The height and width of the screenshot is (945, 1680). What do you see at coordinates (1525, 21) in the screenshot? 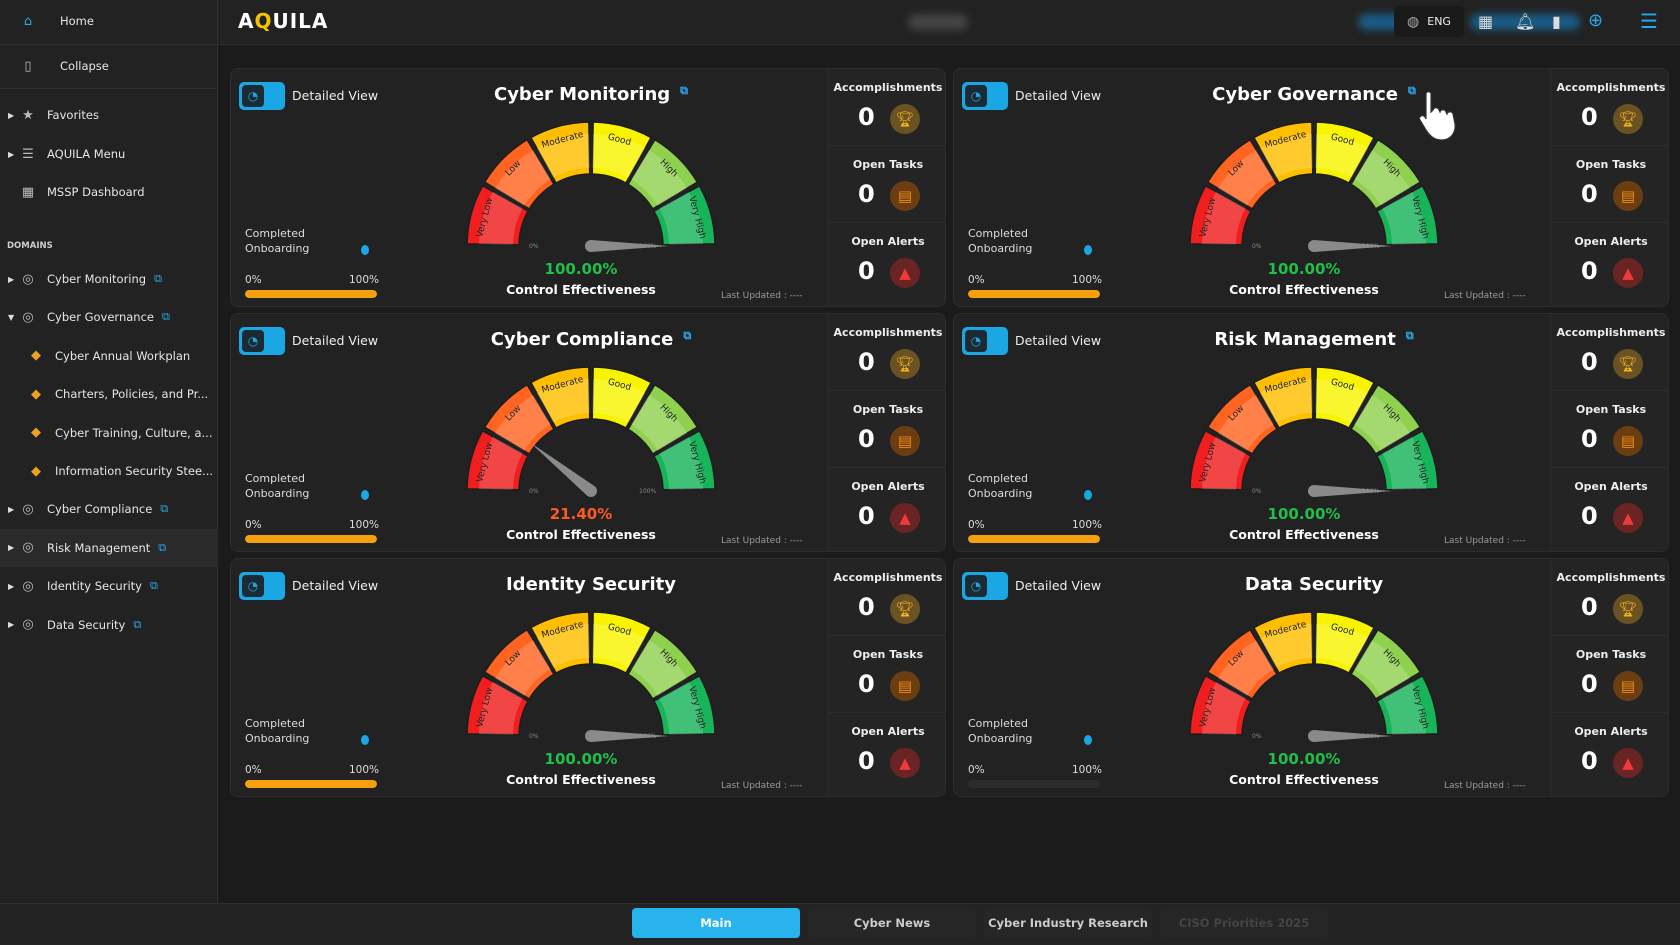
I see `bell-icon: 🔔︎` at bounding box center [1525, 21].